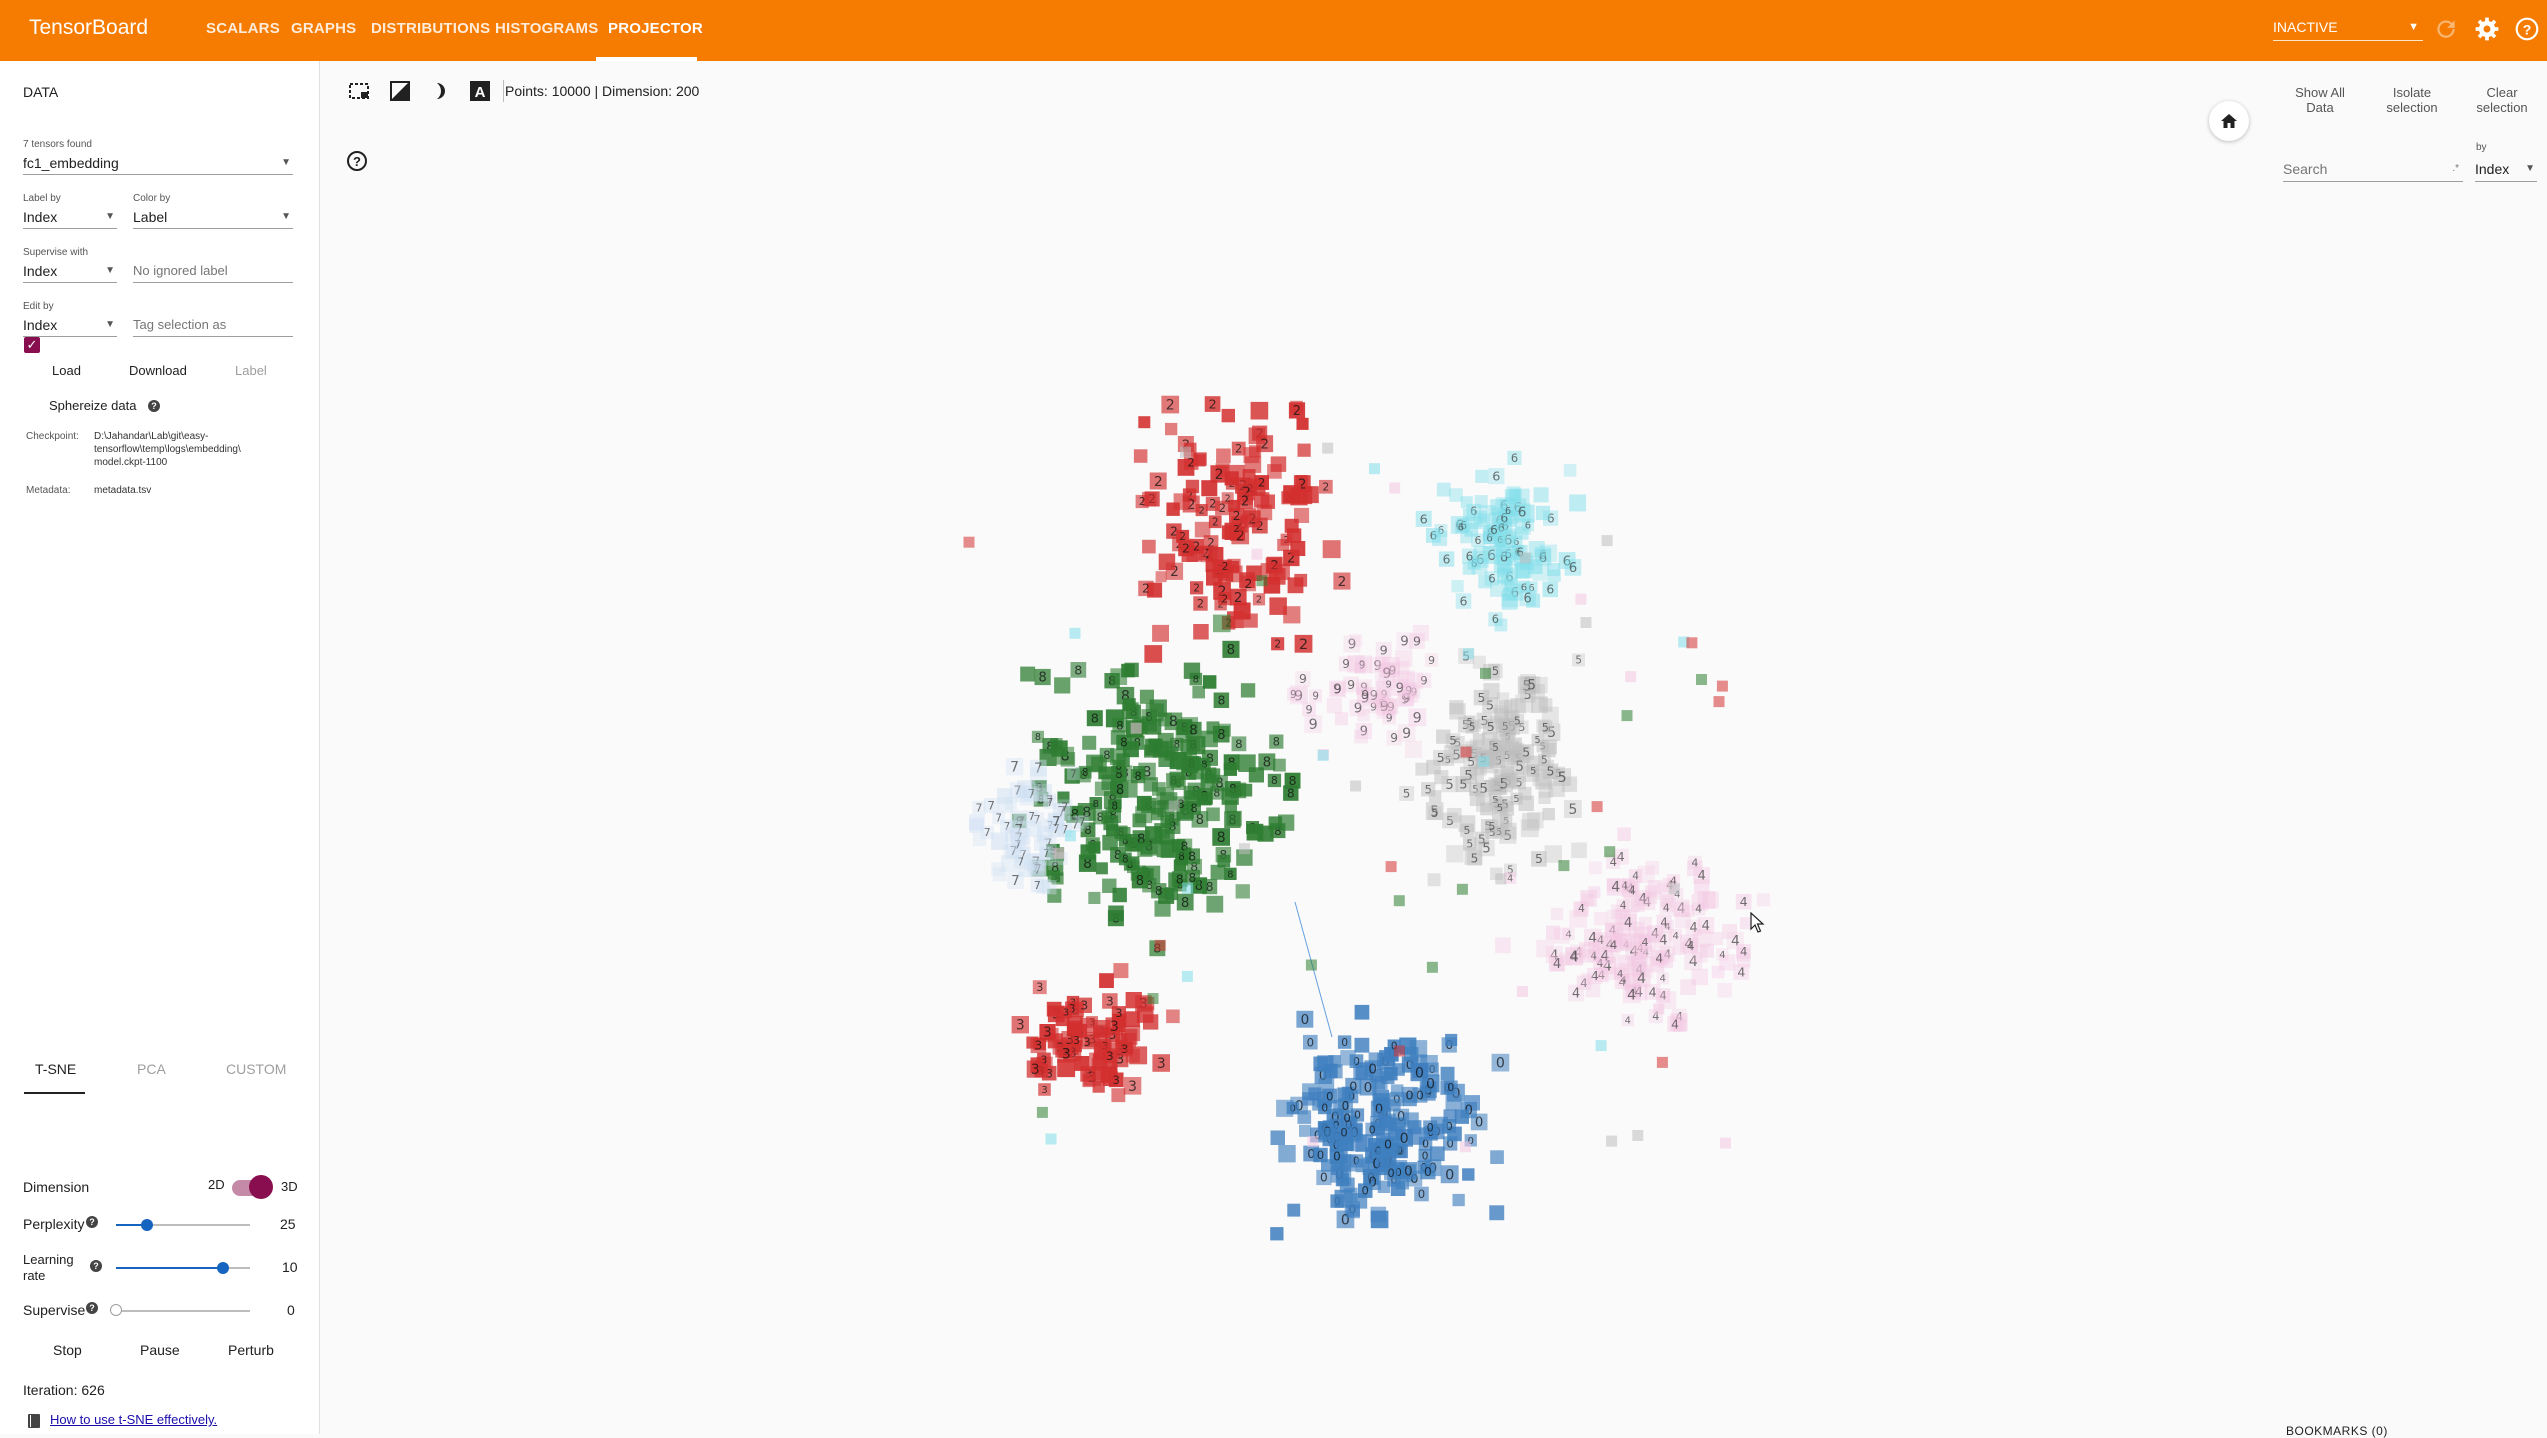 The image size is (2547, 1438). What do you see at coordinates (92, 1308) in the screenshot?
I see `help-icon: ?` at bounding box center [92, 1308].